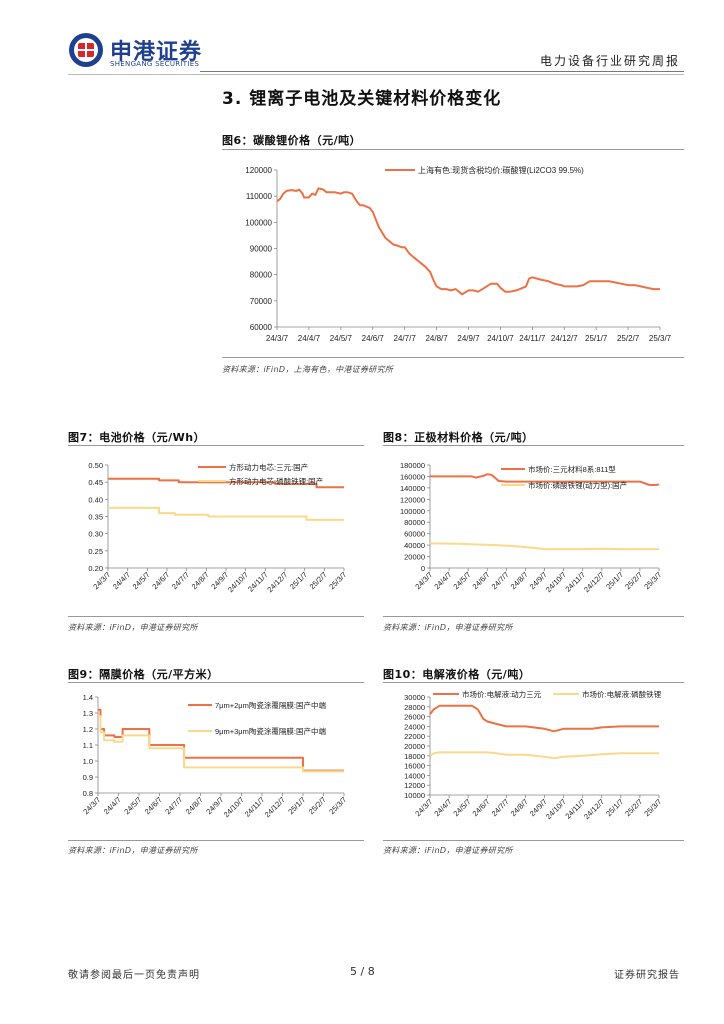 Image resolution: width=724 pixels, height=1024 pixels. Describe the element at coordinates (88, 777) in the screenshot. I see `fig9-y-tick-label: 0.9` at that location.